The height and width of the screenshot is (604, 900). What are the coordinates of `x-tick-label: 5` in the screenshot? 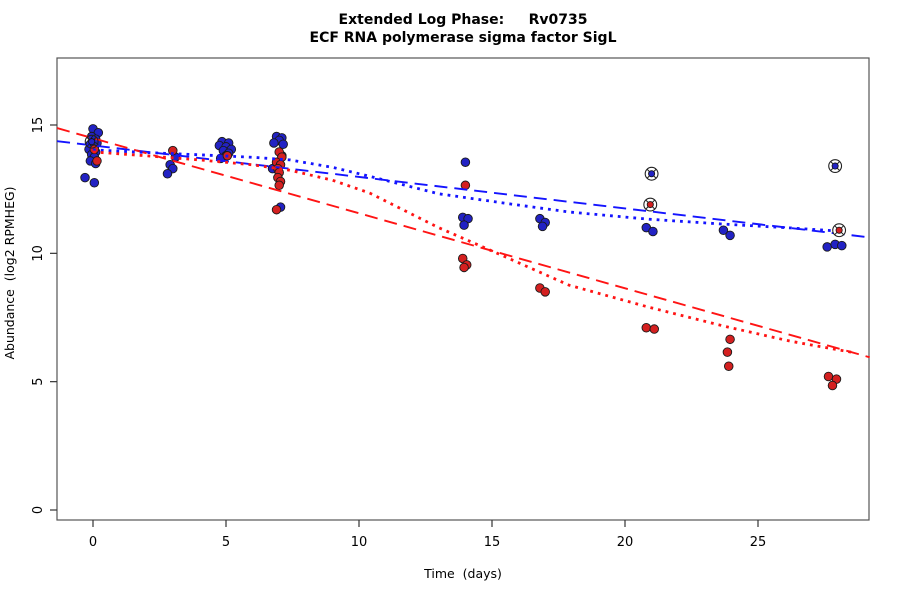 It's located at (226, 542).